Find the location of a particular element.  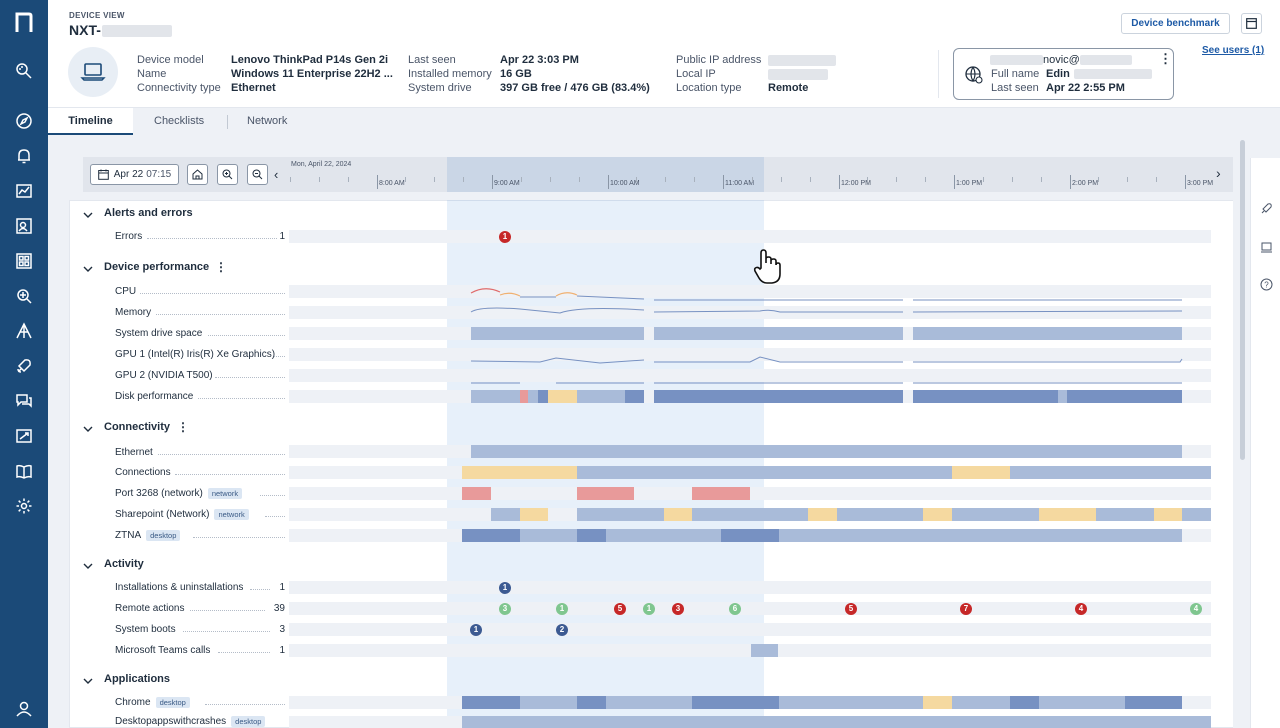

apps-grid-icon is located at coordinates (24, 261).